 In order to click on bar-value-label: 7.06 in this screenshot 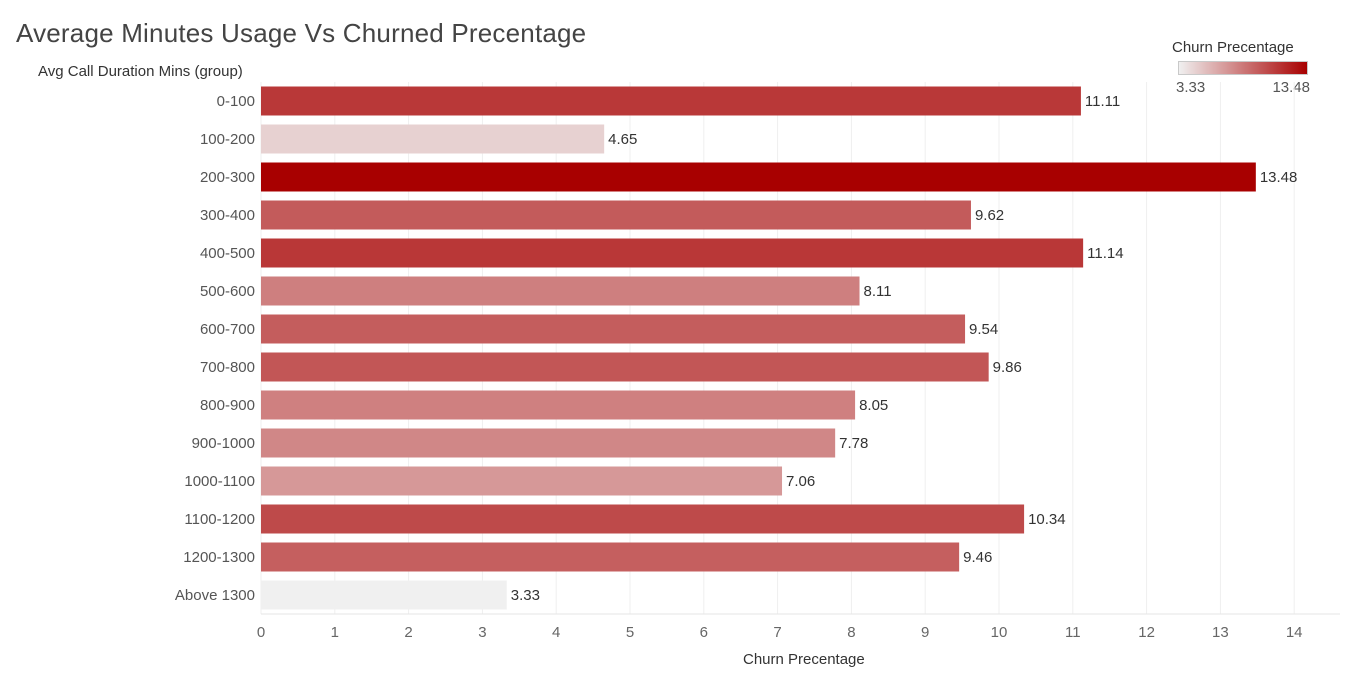, I will do `click(800, 481)`.